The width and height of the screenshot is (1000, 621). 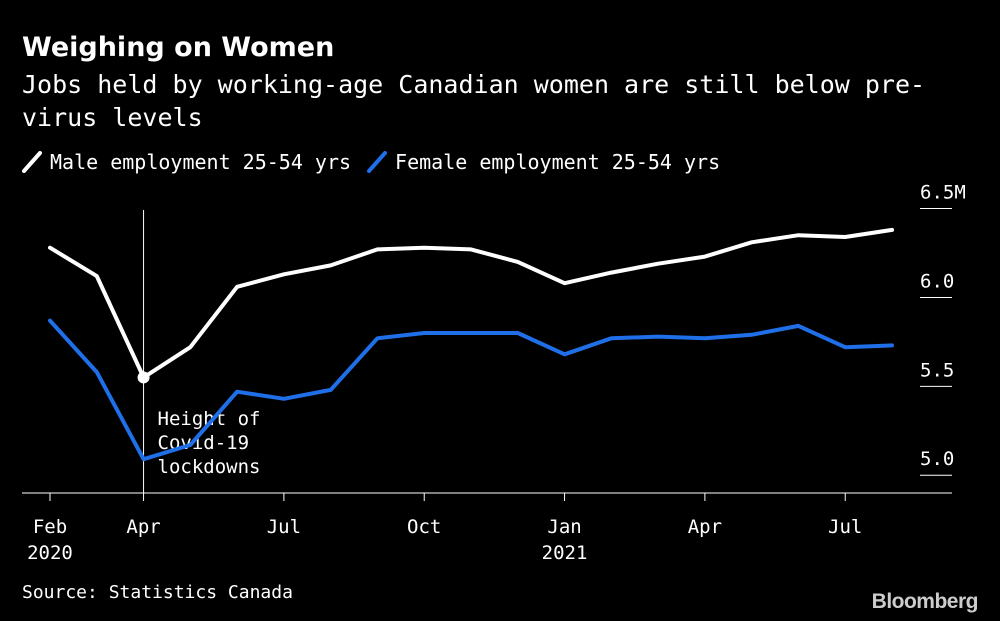 What do you see at coordinates (937, 459) in the screenshot?
I see `y-tick-label: 5.0` at bounding box center [937, 459].